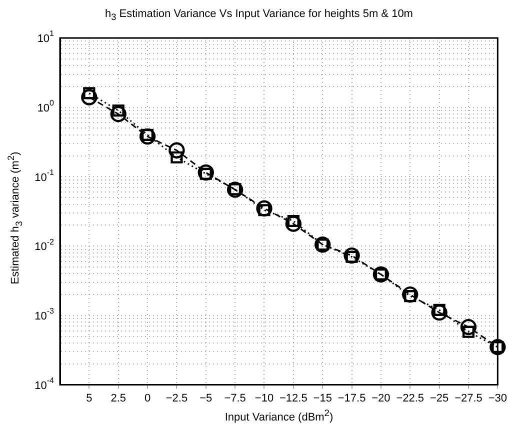  Describe the element at coordinates (439, 398) in the screenshot. I see `x-tick-label: −25` at that location.